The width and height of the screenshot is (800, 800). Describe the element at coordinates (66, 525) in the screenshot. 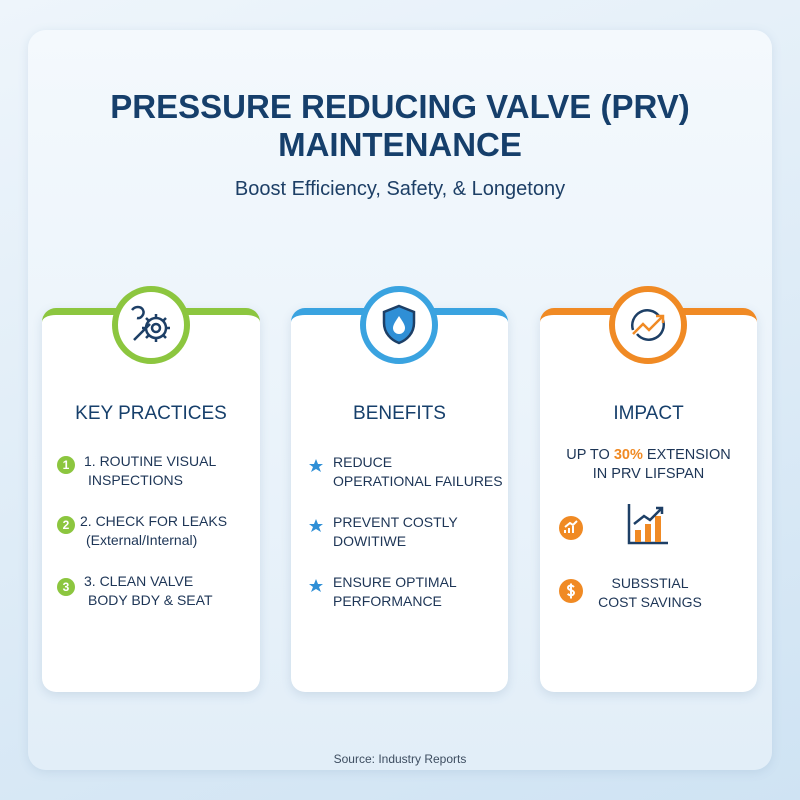

I see `step-marker: 2` at that location.